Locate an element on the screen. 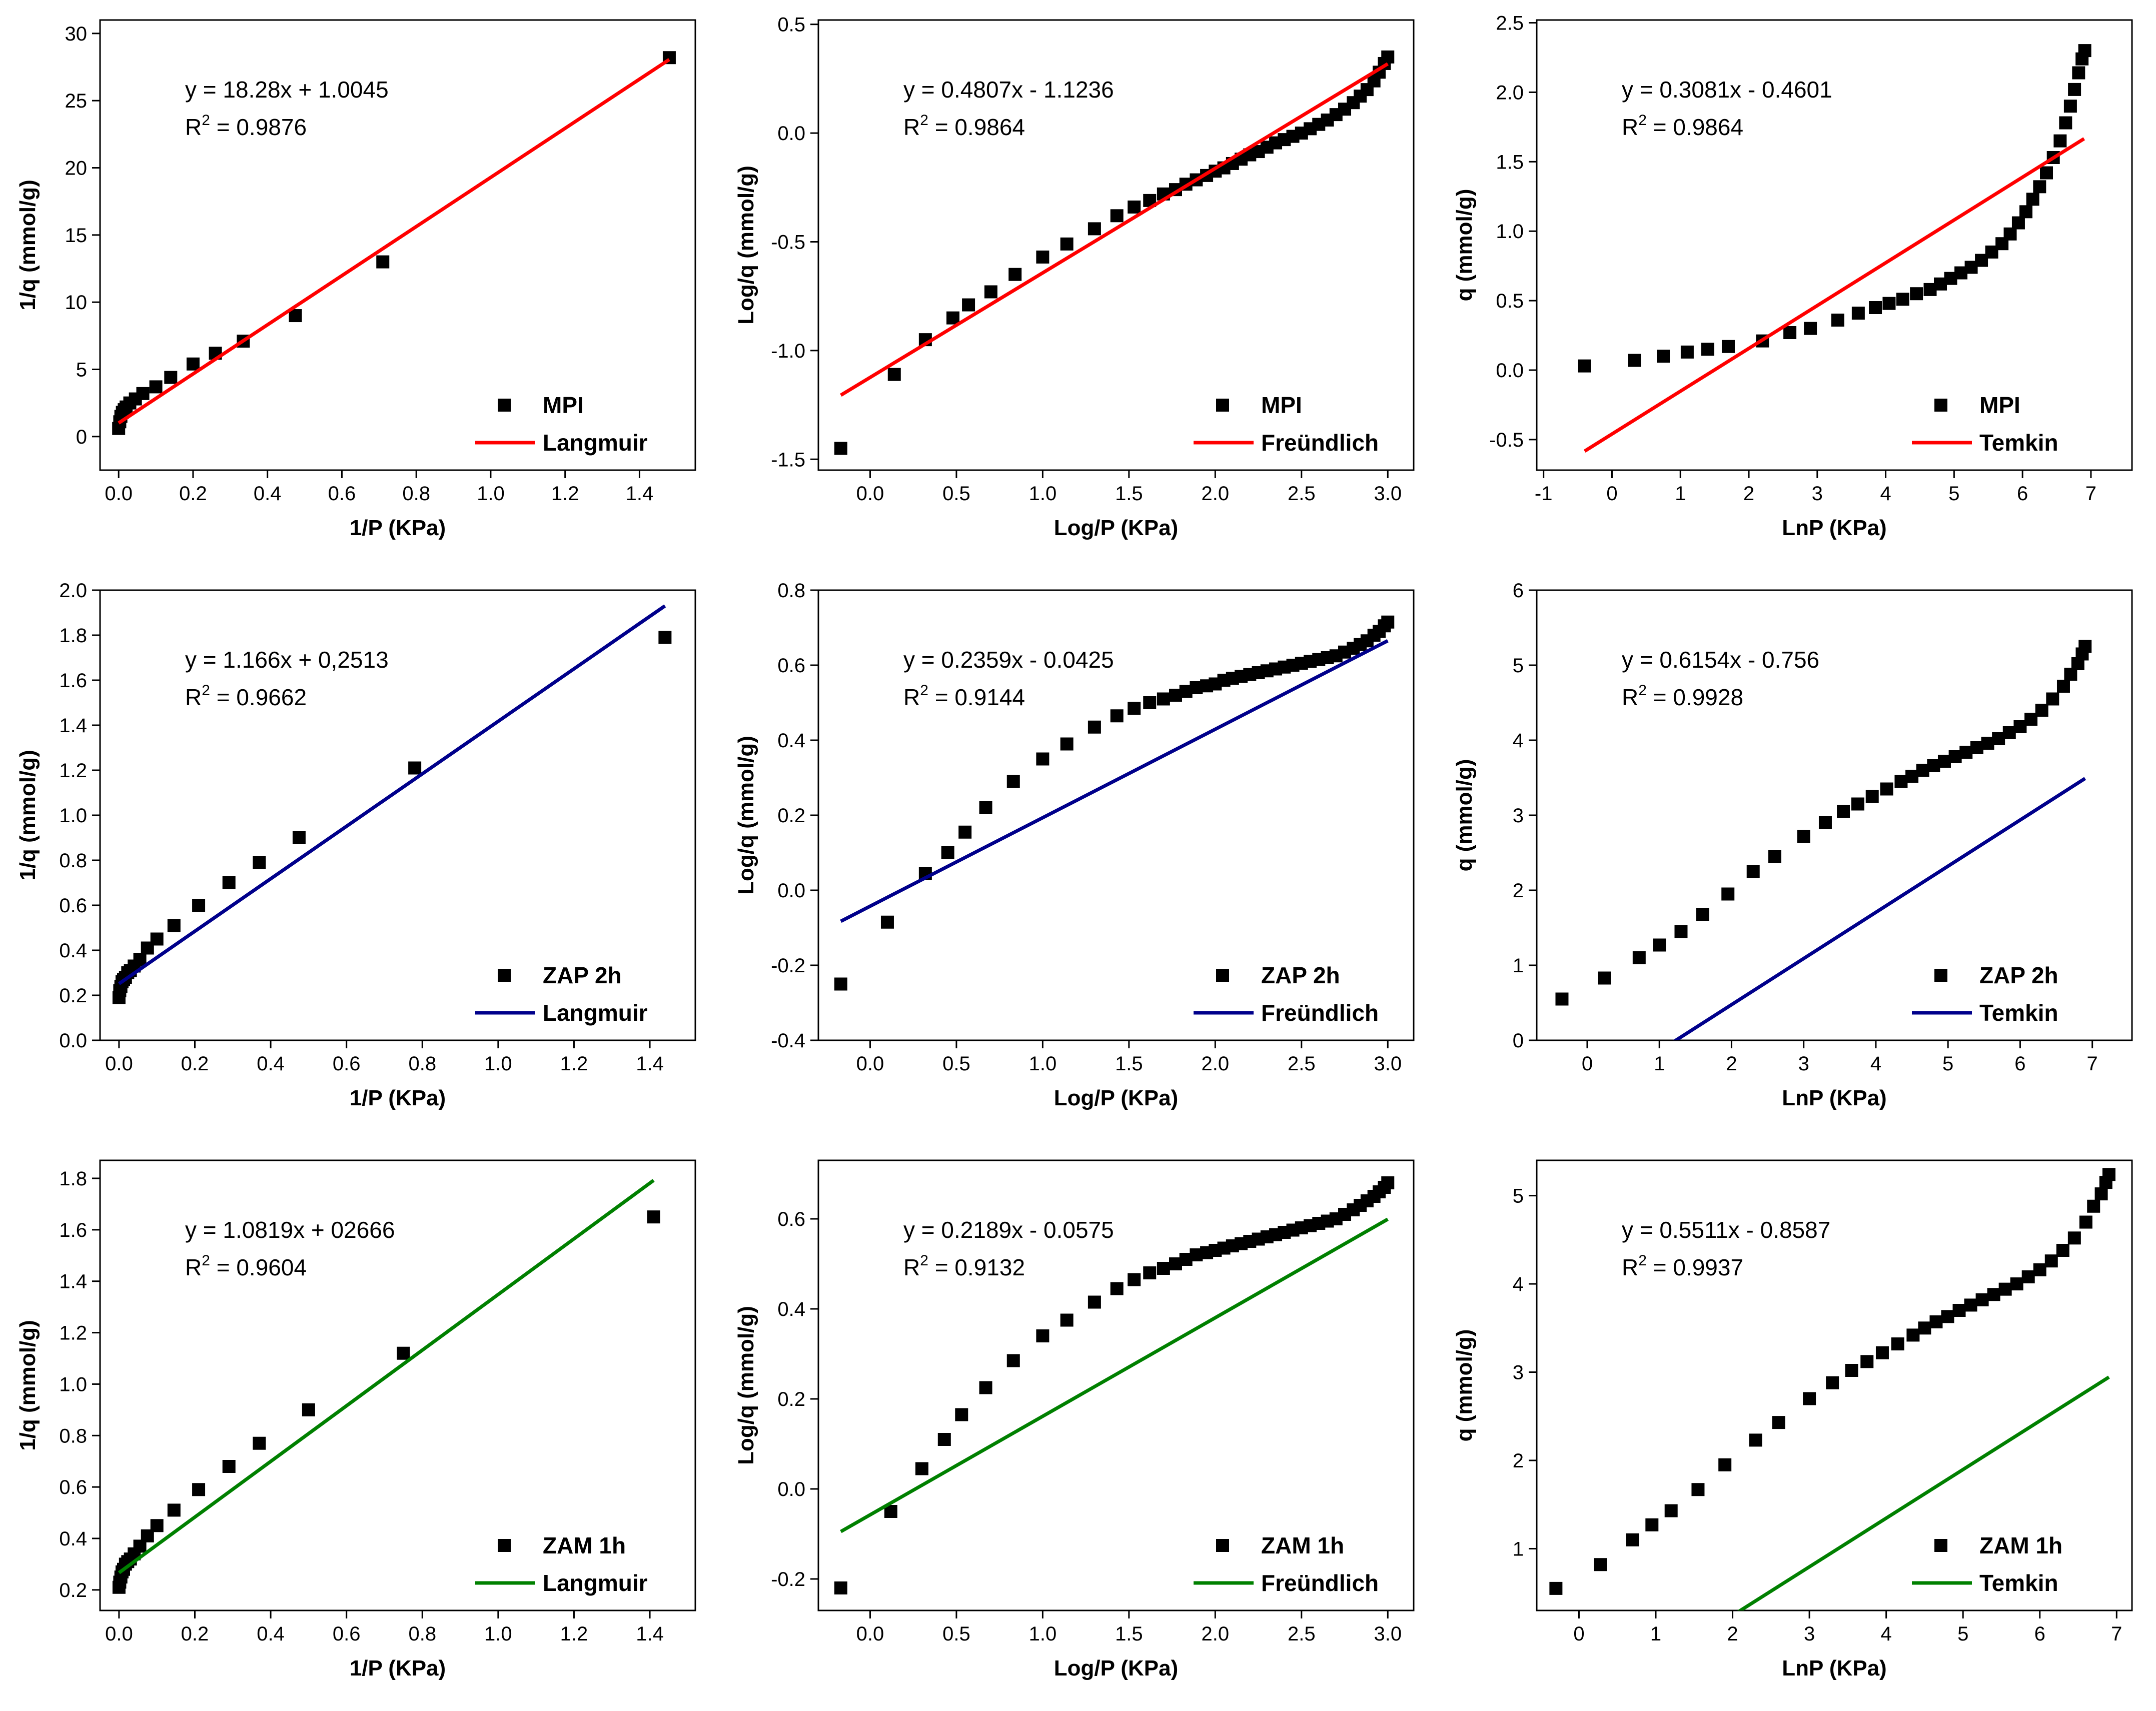  y-tick-label: 1.6 is located at coordinates (73, 1230).